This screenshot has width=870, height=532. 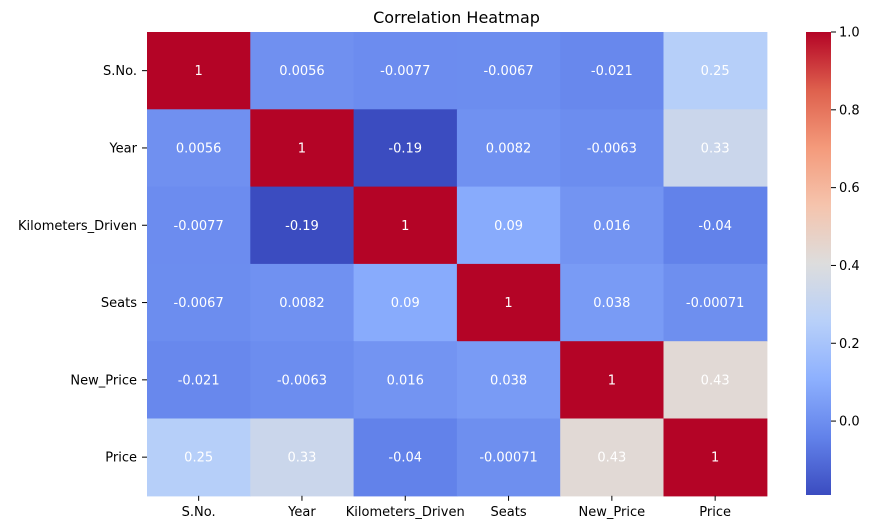 What do you see at coordinates (715, 512) in the screenshot?
I see `x-tick-label: Price` at bounding box center [715, 512].